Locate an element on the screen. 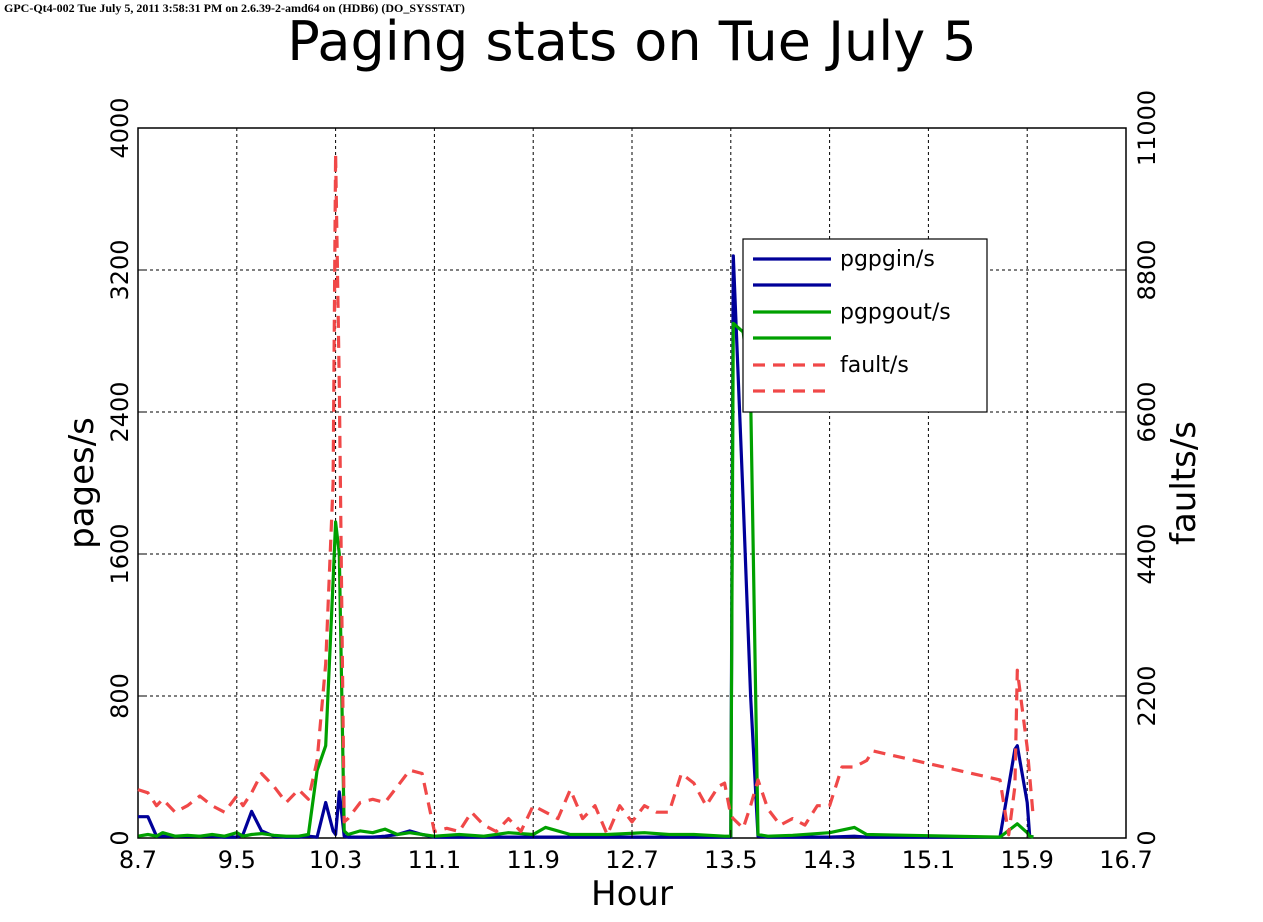 This screenshot has height=922, width=1263. legend-label: pgpgin/s is located at coordinates (887, 259).